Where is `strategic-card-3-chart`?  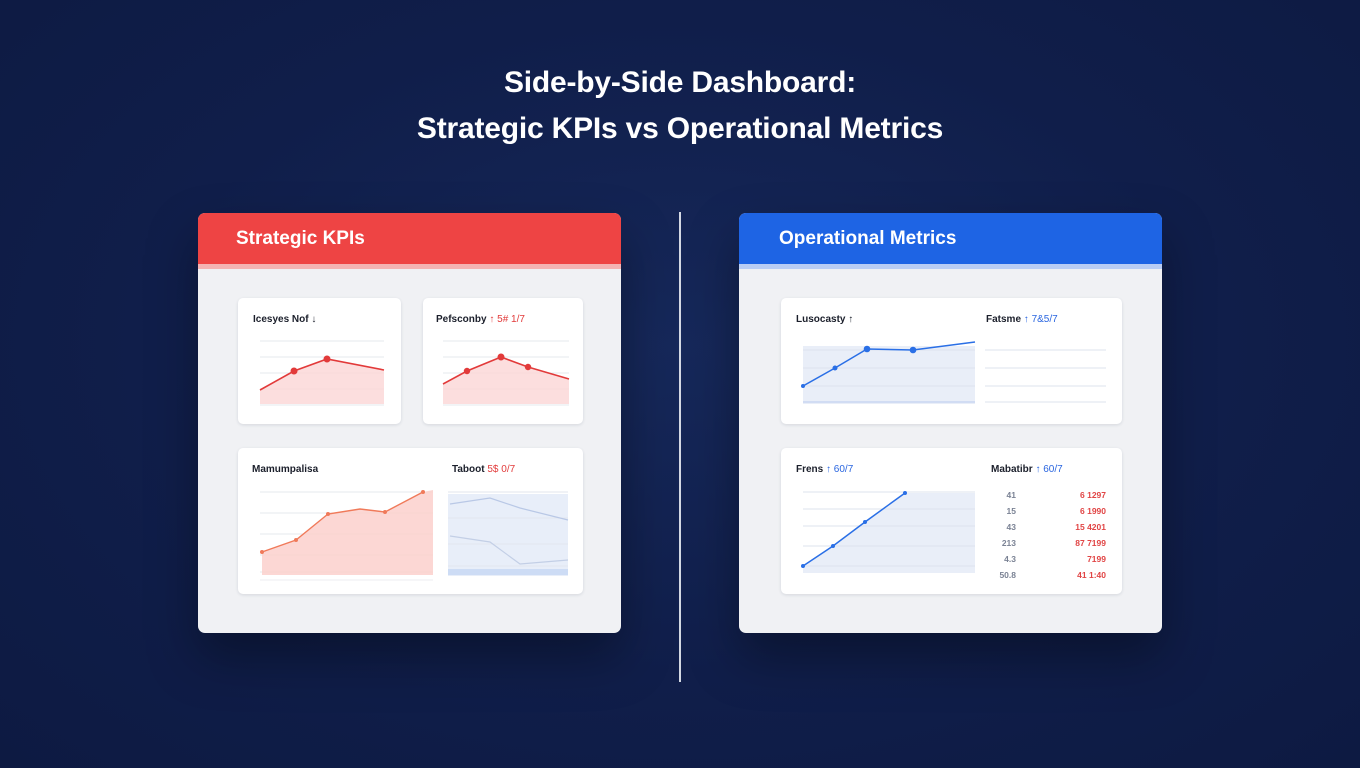
strategic-card-3-chart is located at coordinates (414, 535).